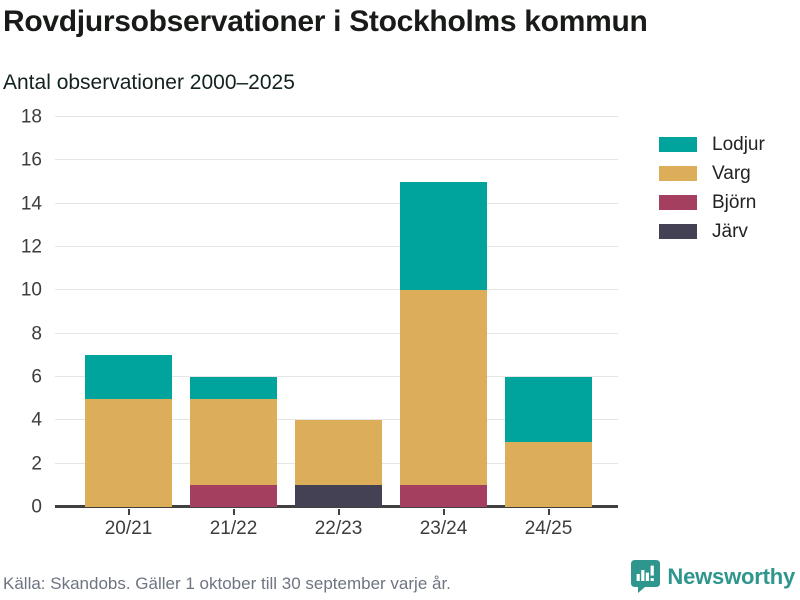  Describe the element at coordinates (338, 496) in the screenshot. I see `bar-segment-järv` at that location.